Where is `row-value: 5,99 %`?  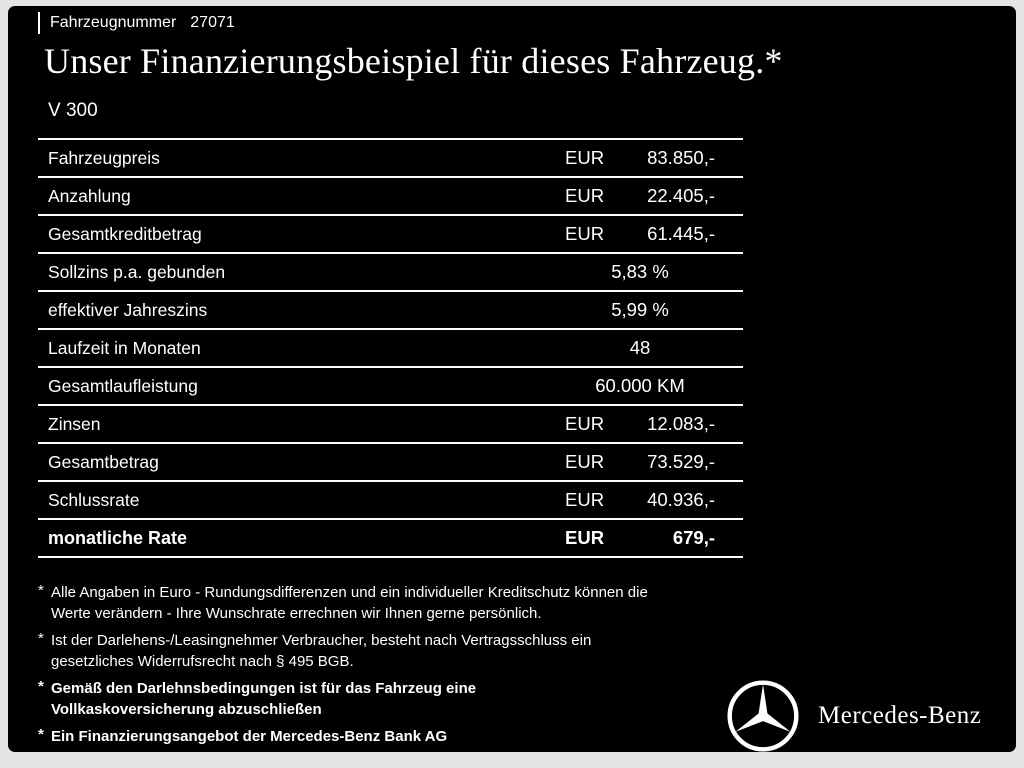
row-value: 5,99 % is located at coordinates (640, 309).